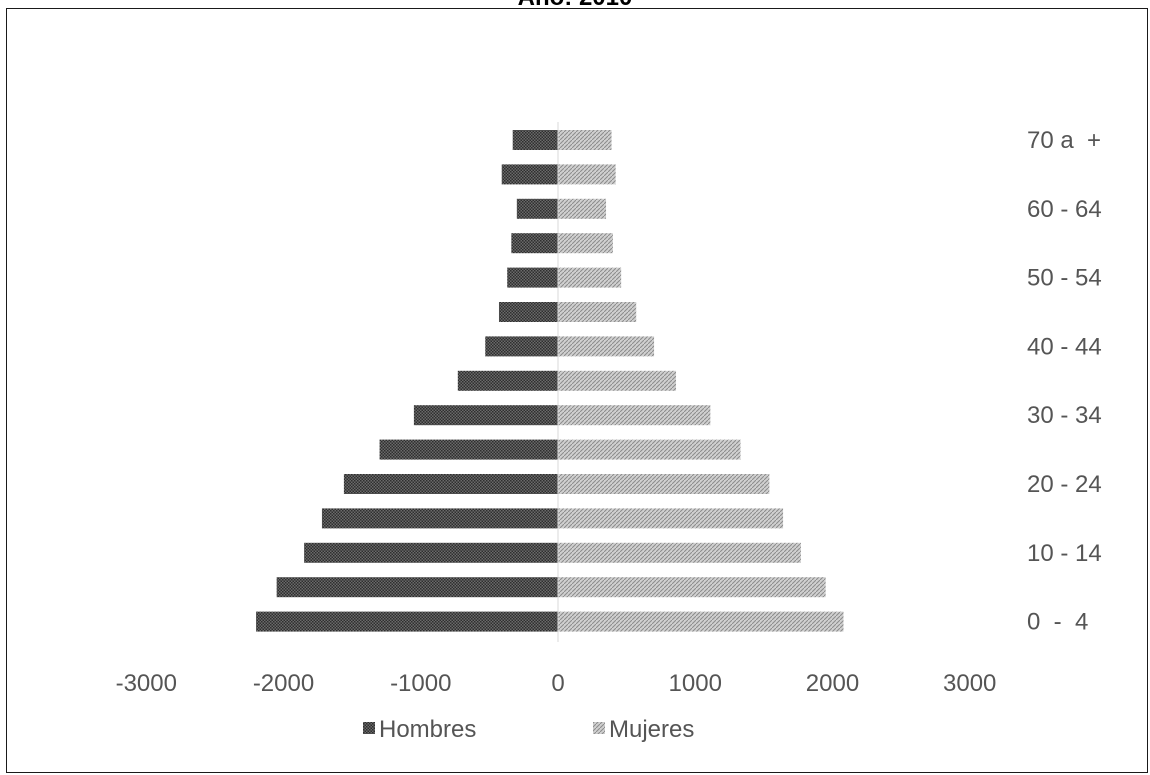 This screenshot has width=1150, height=775. I want to click on category-label: 50 - 54, so click(1064, 278).